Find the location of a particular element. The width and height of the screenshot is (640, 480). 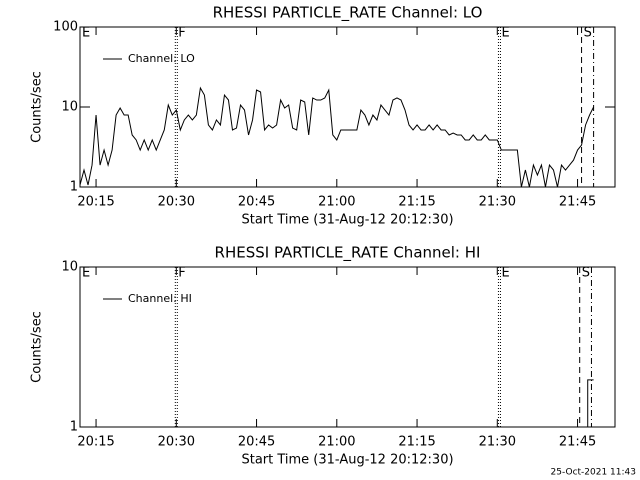

legend-label: Channel: LO is located at coordinates (161, 58).